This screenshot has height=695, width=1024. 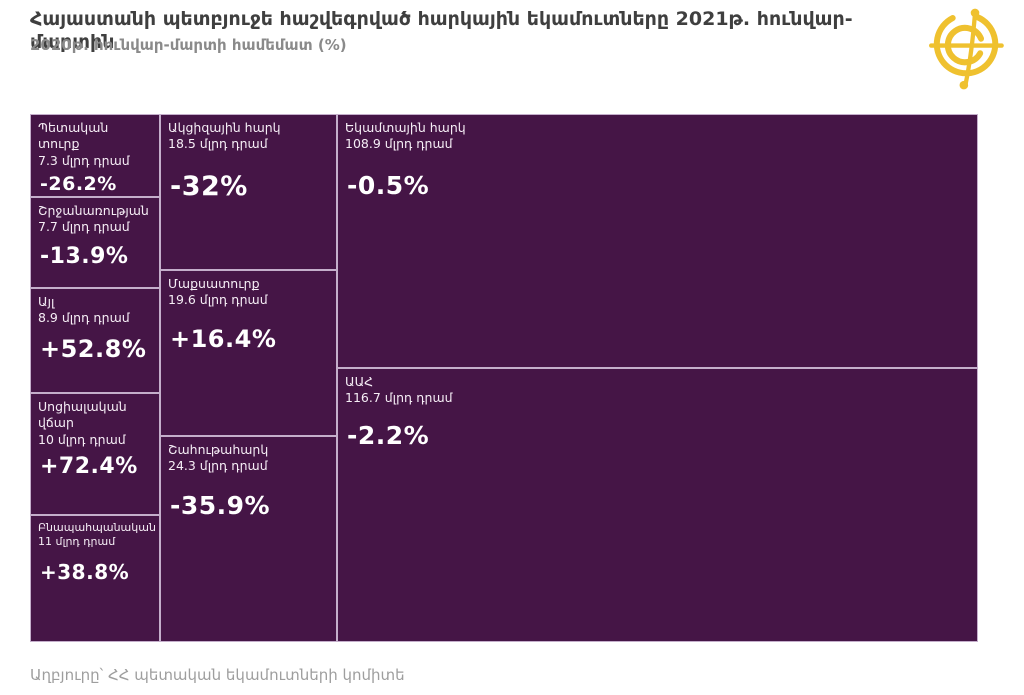 I want to click on cell-change: +52.8%, so click(x=93, y=348).